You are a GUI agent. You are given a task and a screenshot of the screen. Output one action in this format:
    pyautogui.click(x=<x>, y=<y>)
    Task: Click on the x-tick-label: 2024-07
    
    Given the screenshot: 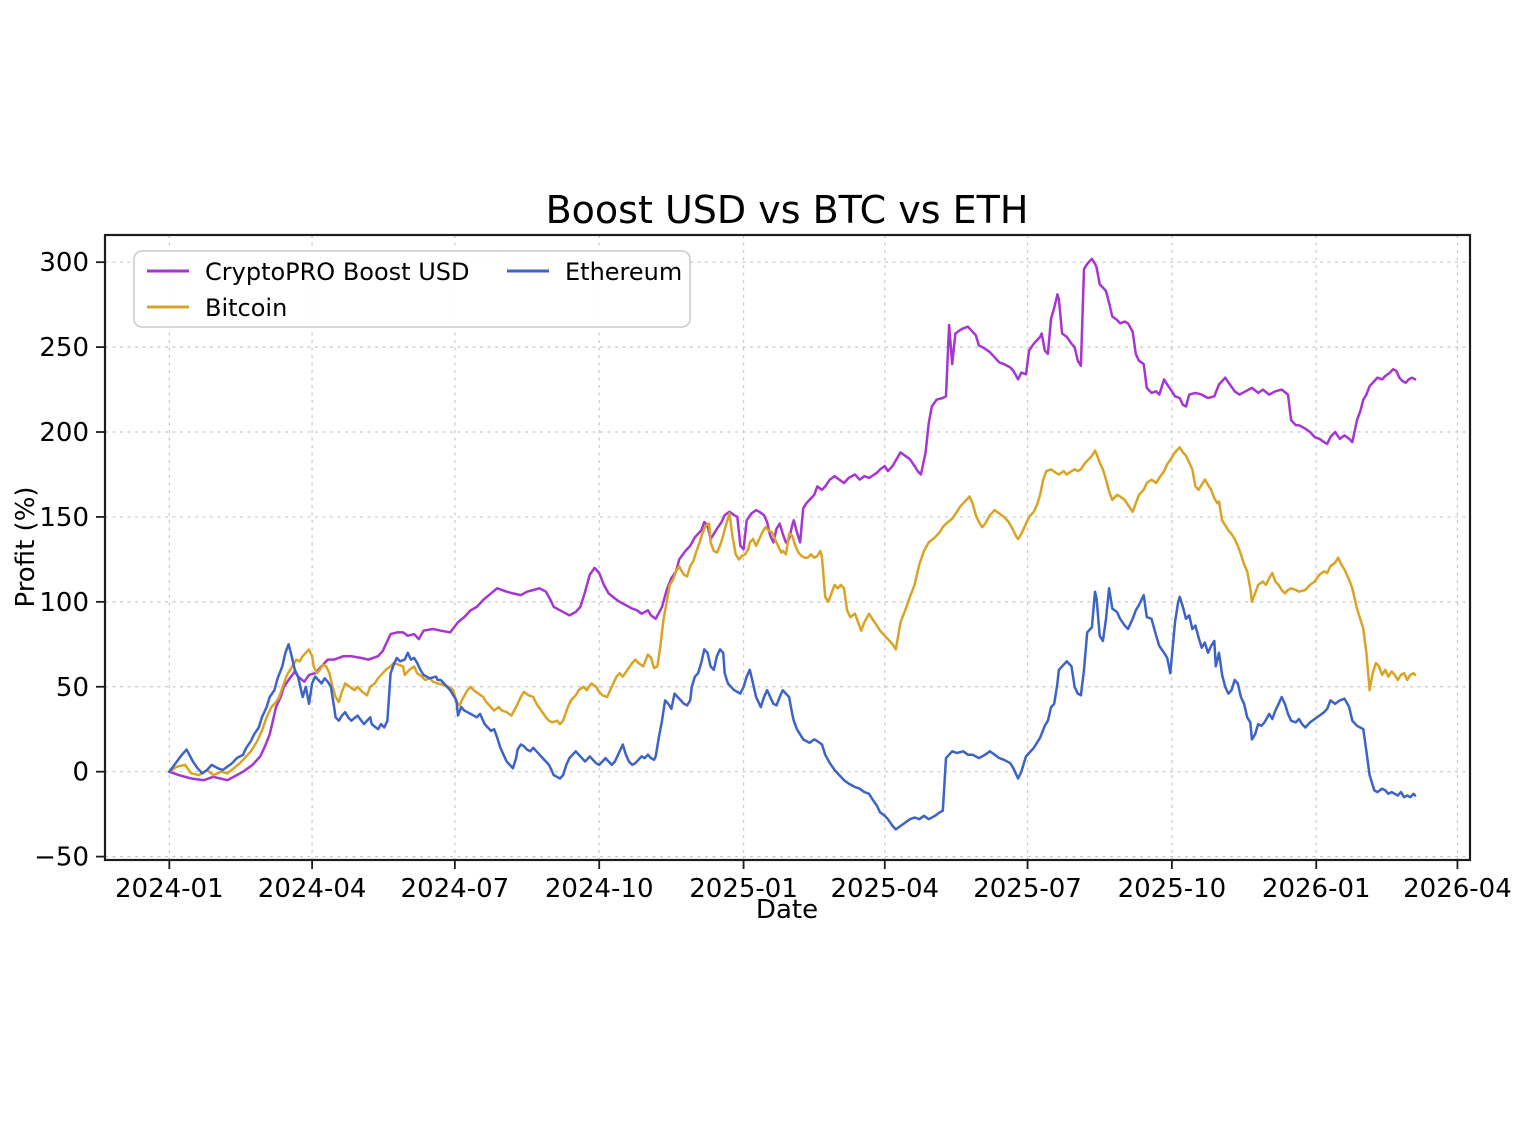 What is the action you would take?
    pyautogui.click(x=455, y=889)
    